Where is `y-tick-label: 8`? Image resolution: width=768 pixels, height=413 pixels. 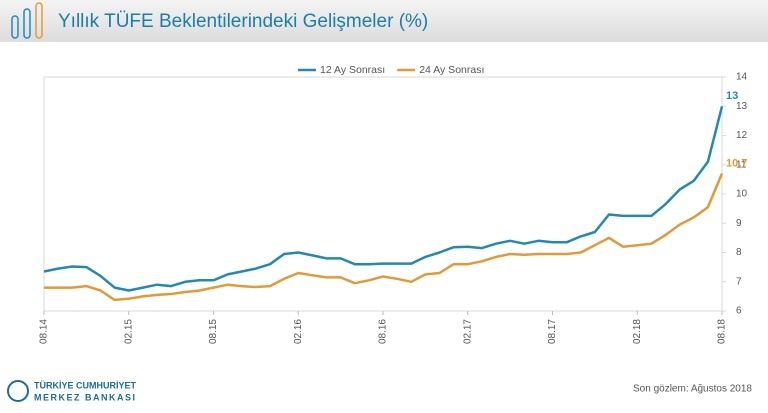 y-tick-label: 8 is located at coordinates (739, 252).